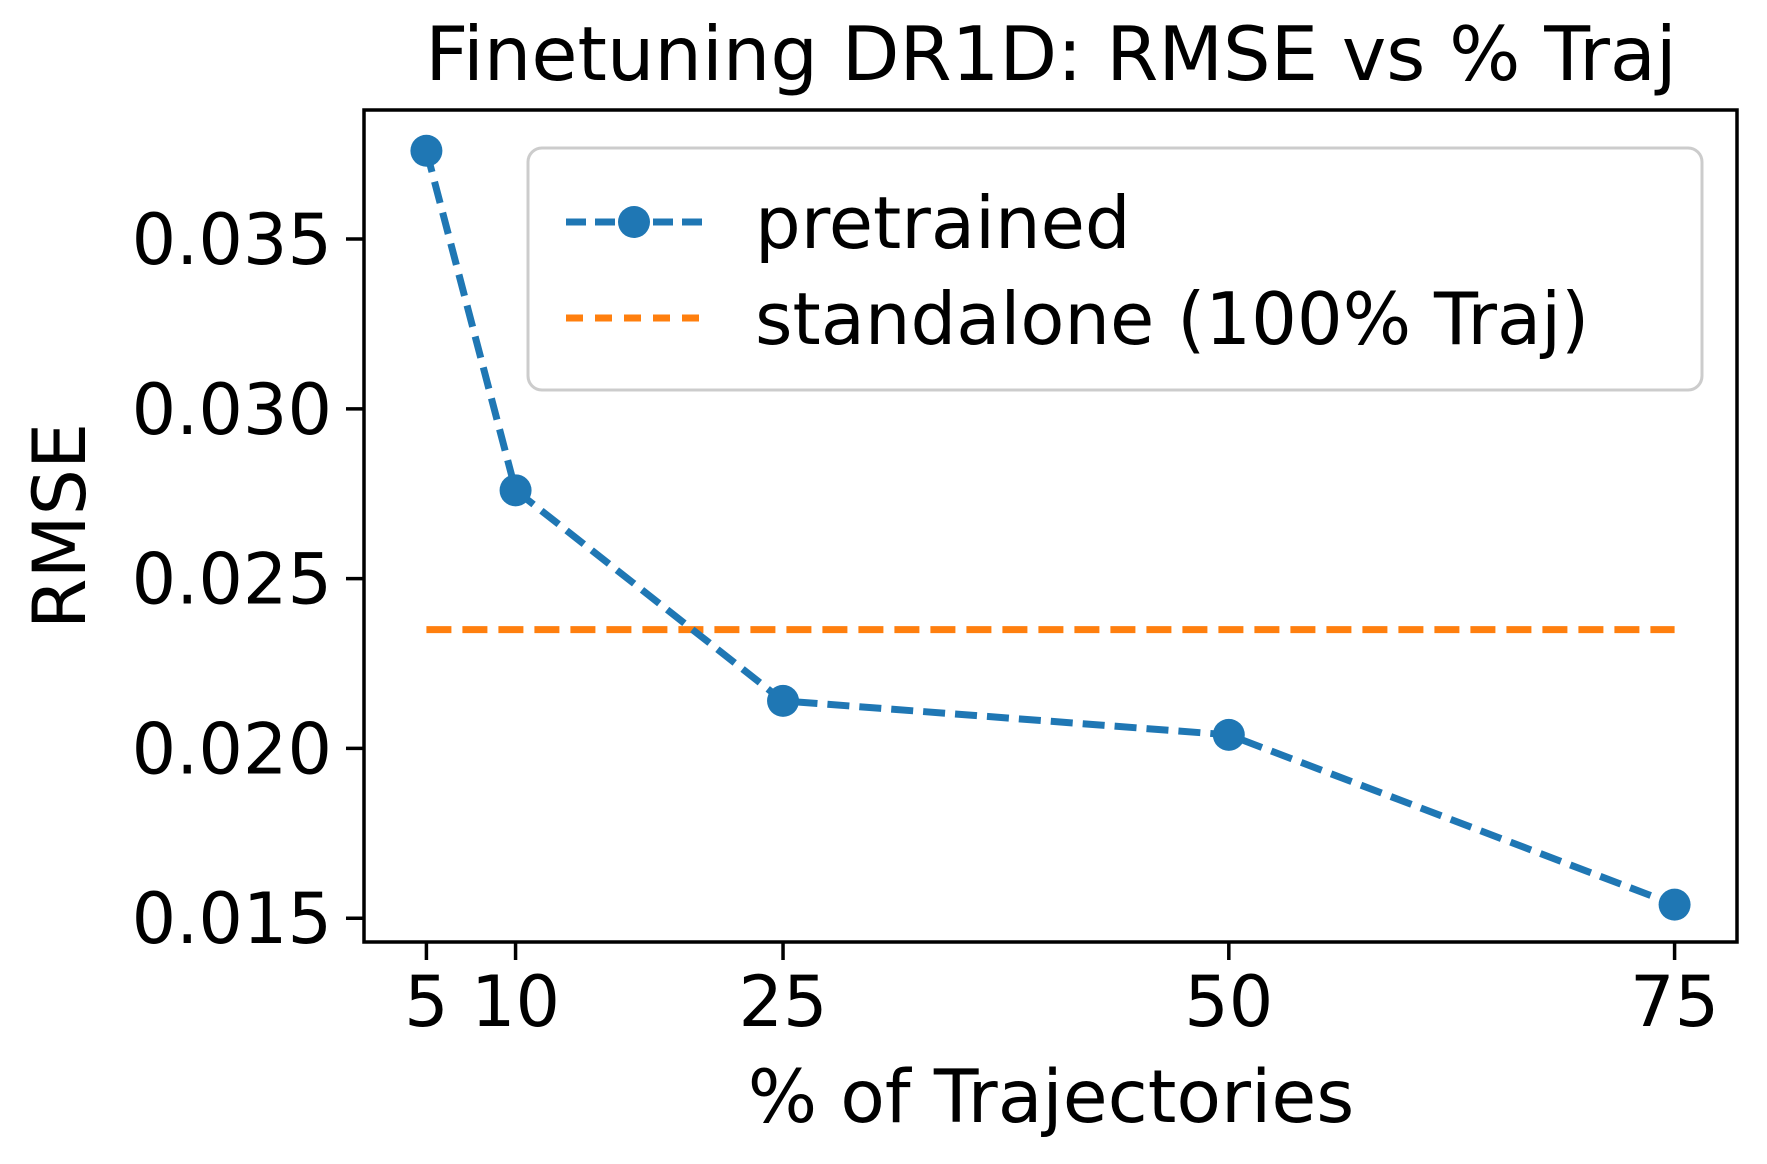 The image size is (1767, 1164). Describe the element at coordinates (634, 222) in the screenshot. I see `pretrained-marker-icon` at that location.